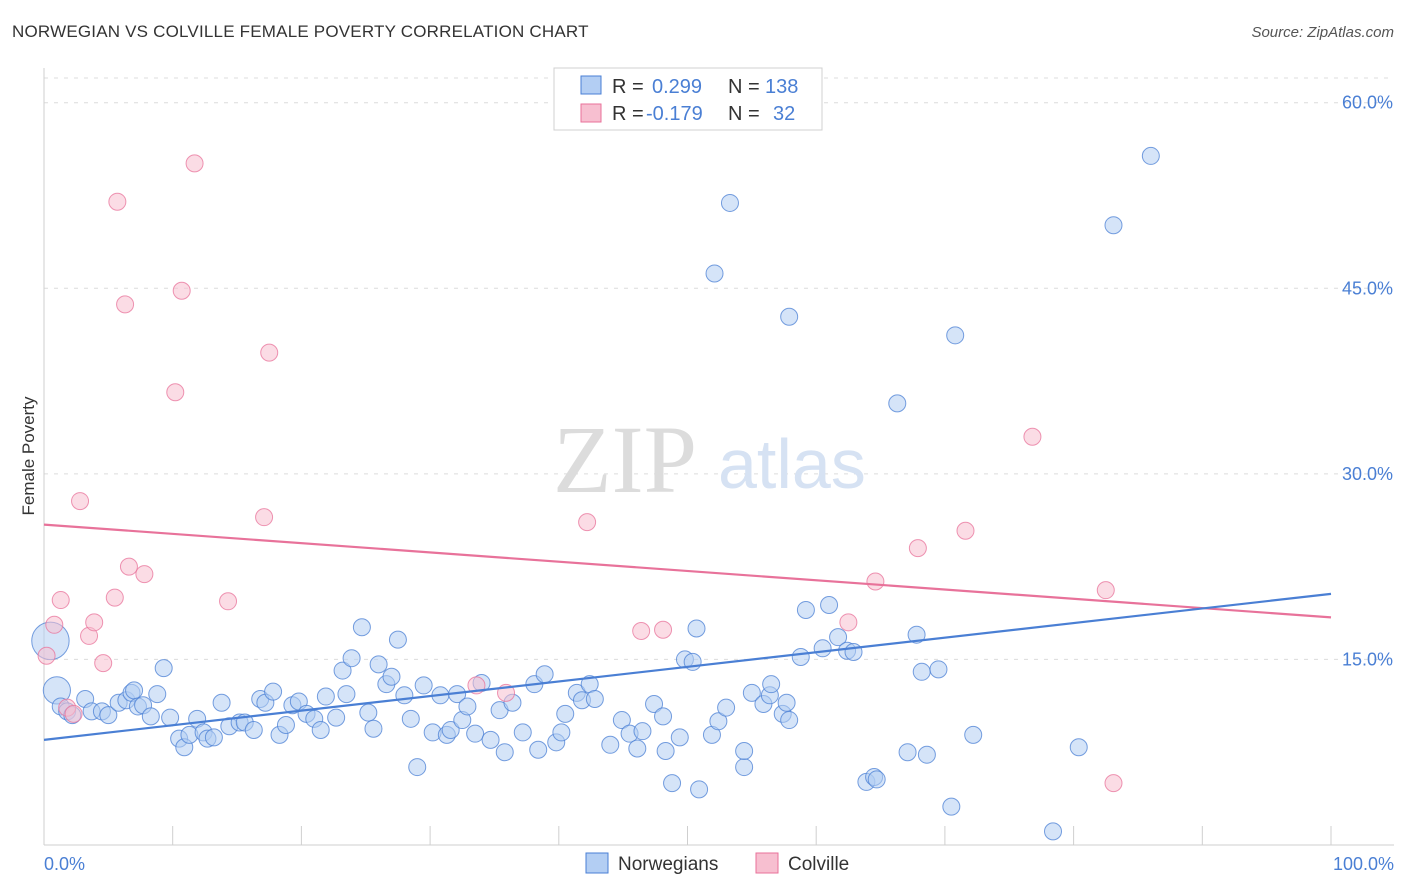 The height and width of the screenshot is (892, 1406). I want to click on source-label: Source: ZipAtlas.com, so click(1322, 32).